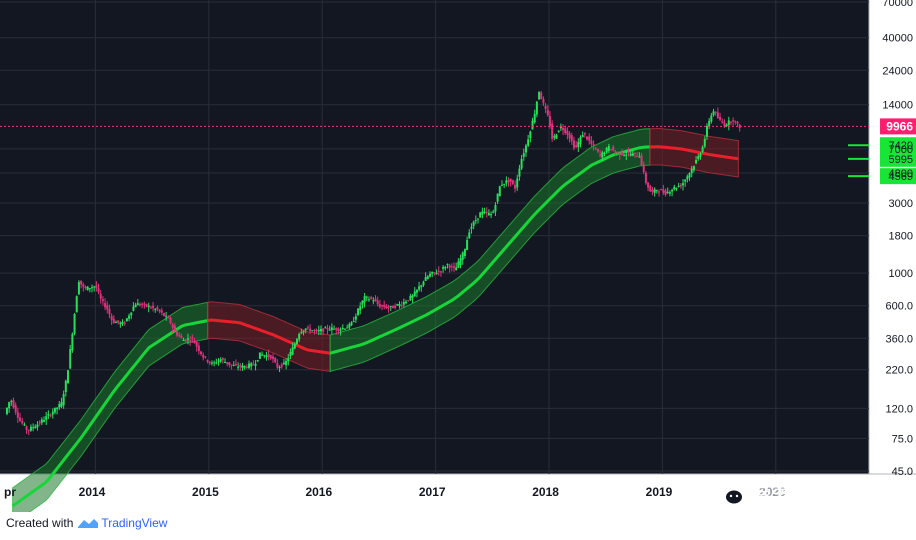 The height and width of the screenshot is (540, 916). I want to click on x-tick-label: pr, so click(10, 492).